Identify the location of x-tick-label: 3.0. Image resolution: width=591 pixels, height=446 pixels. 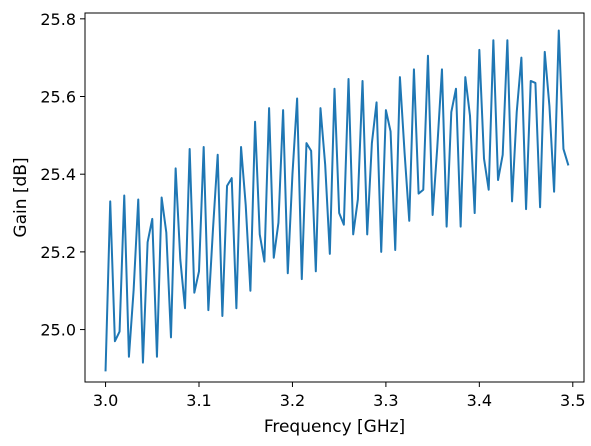
(105, 400).